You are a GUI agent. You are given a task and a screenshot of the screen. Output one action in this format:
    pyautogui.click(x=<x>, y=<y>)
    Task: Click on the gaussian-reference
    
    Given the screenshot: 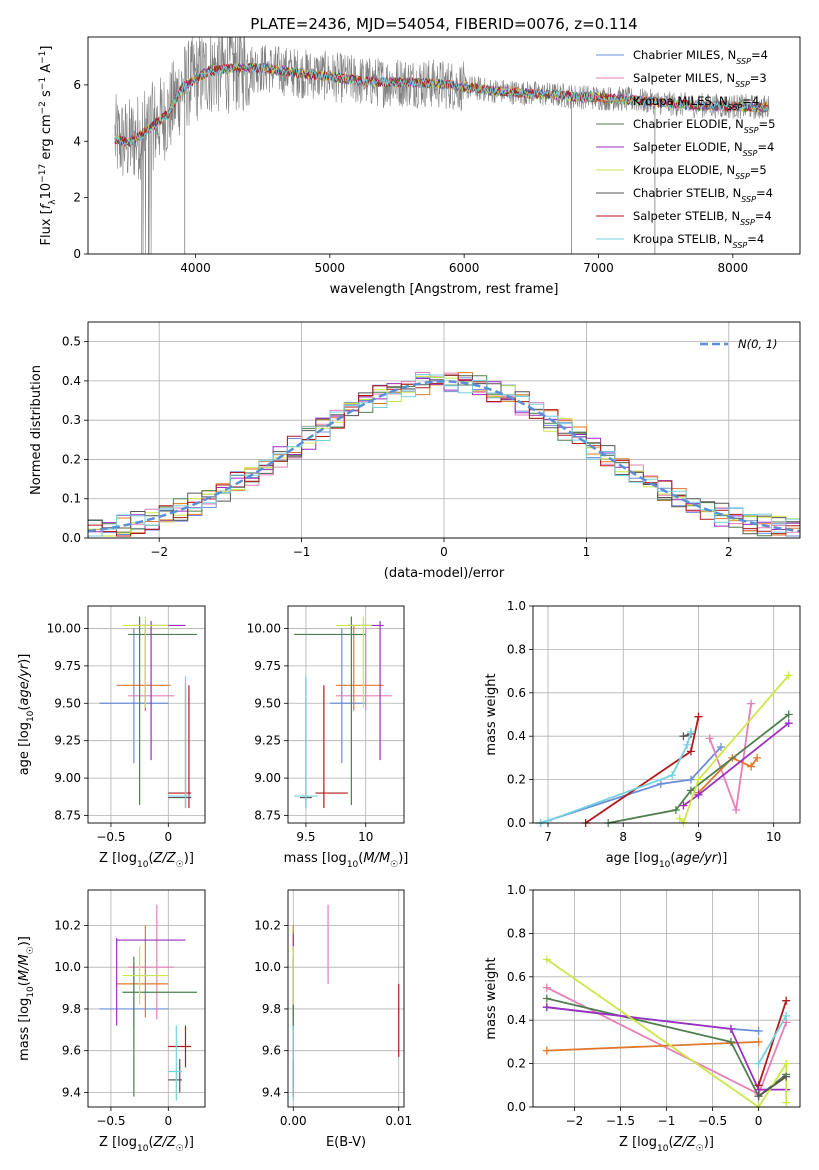 What is the action you would take?
    pyautogui.click(x=444, y=456)
    